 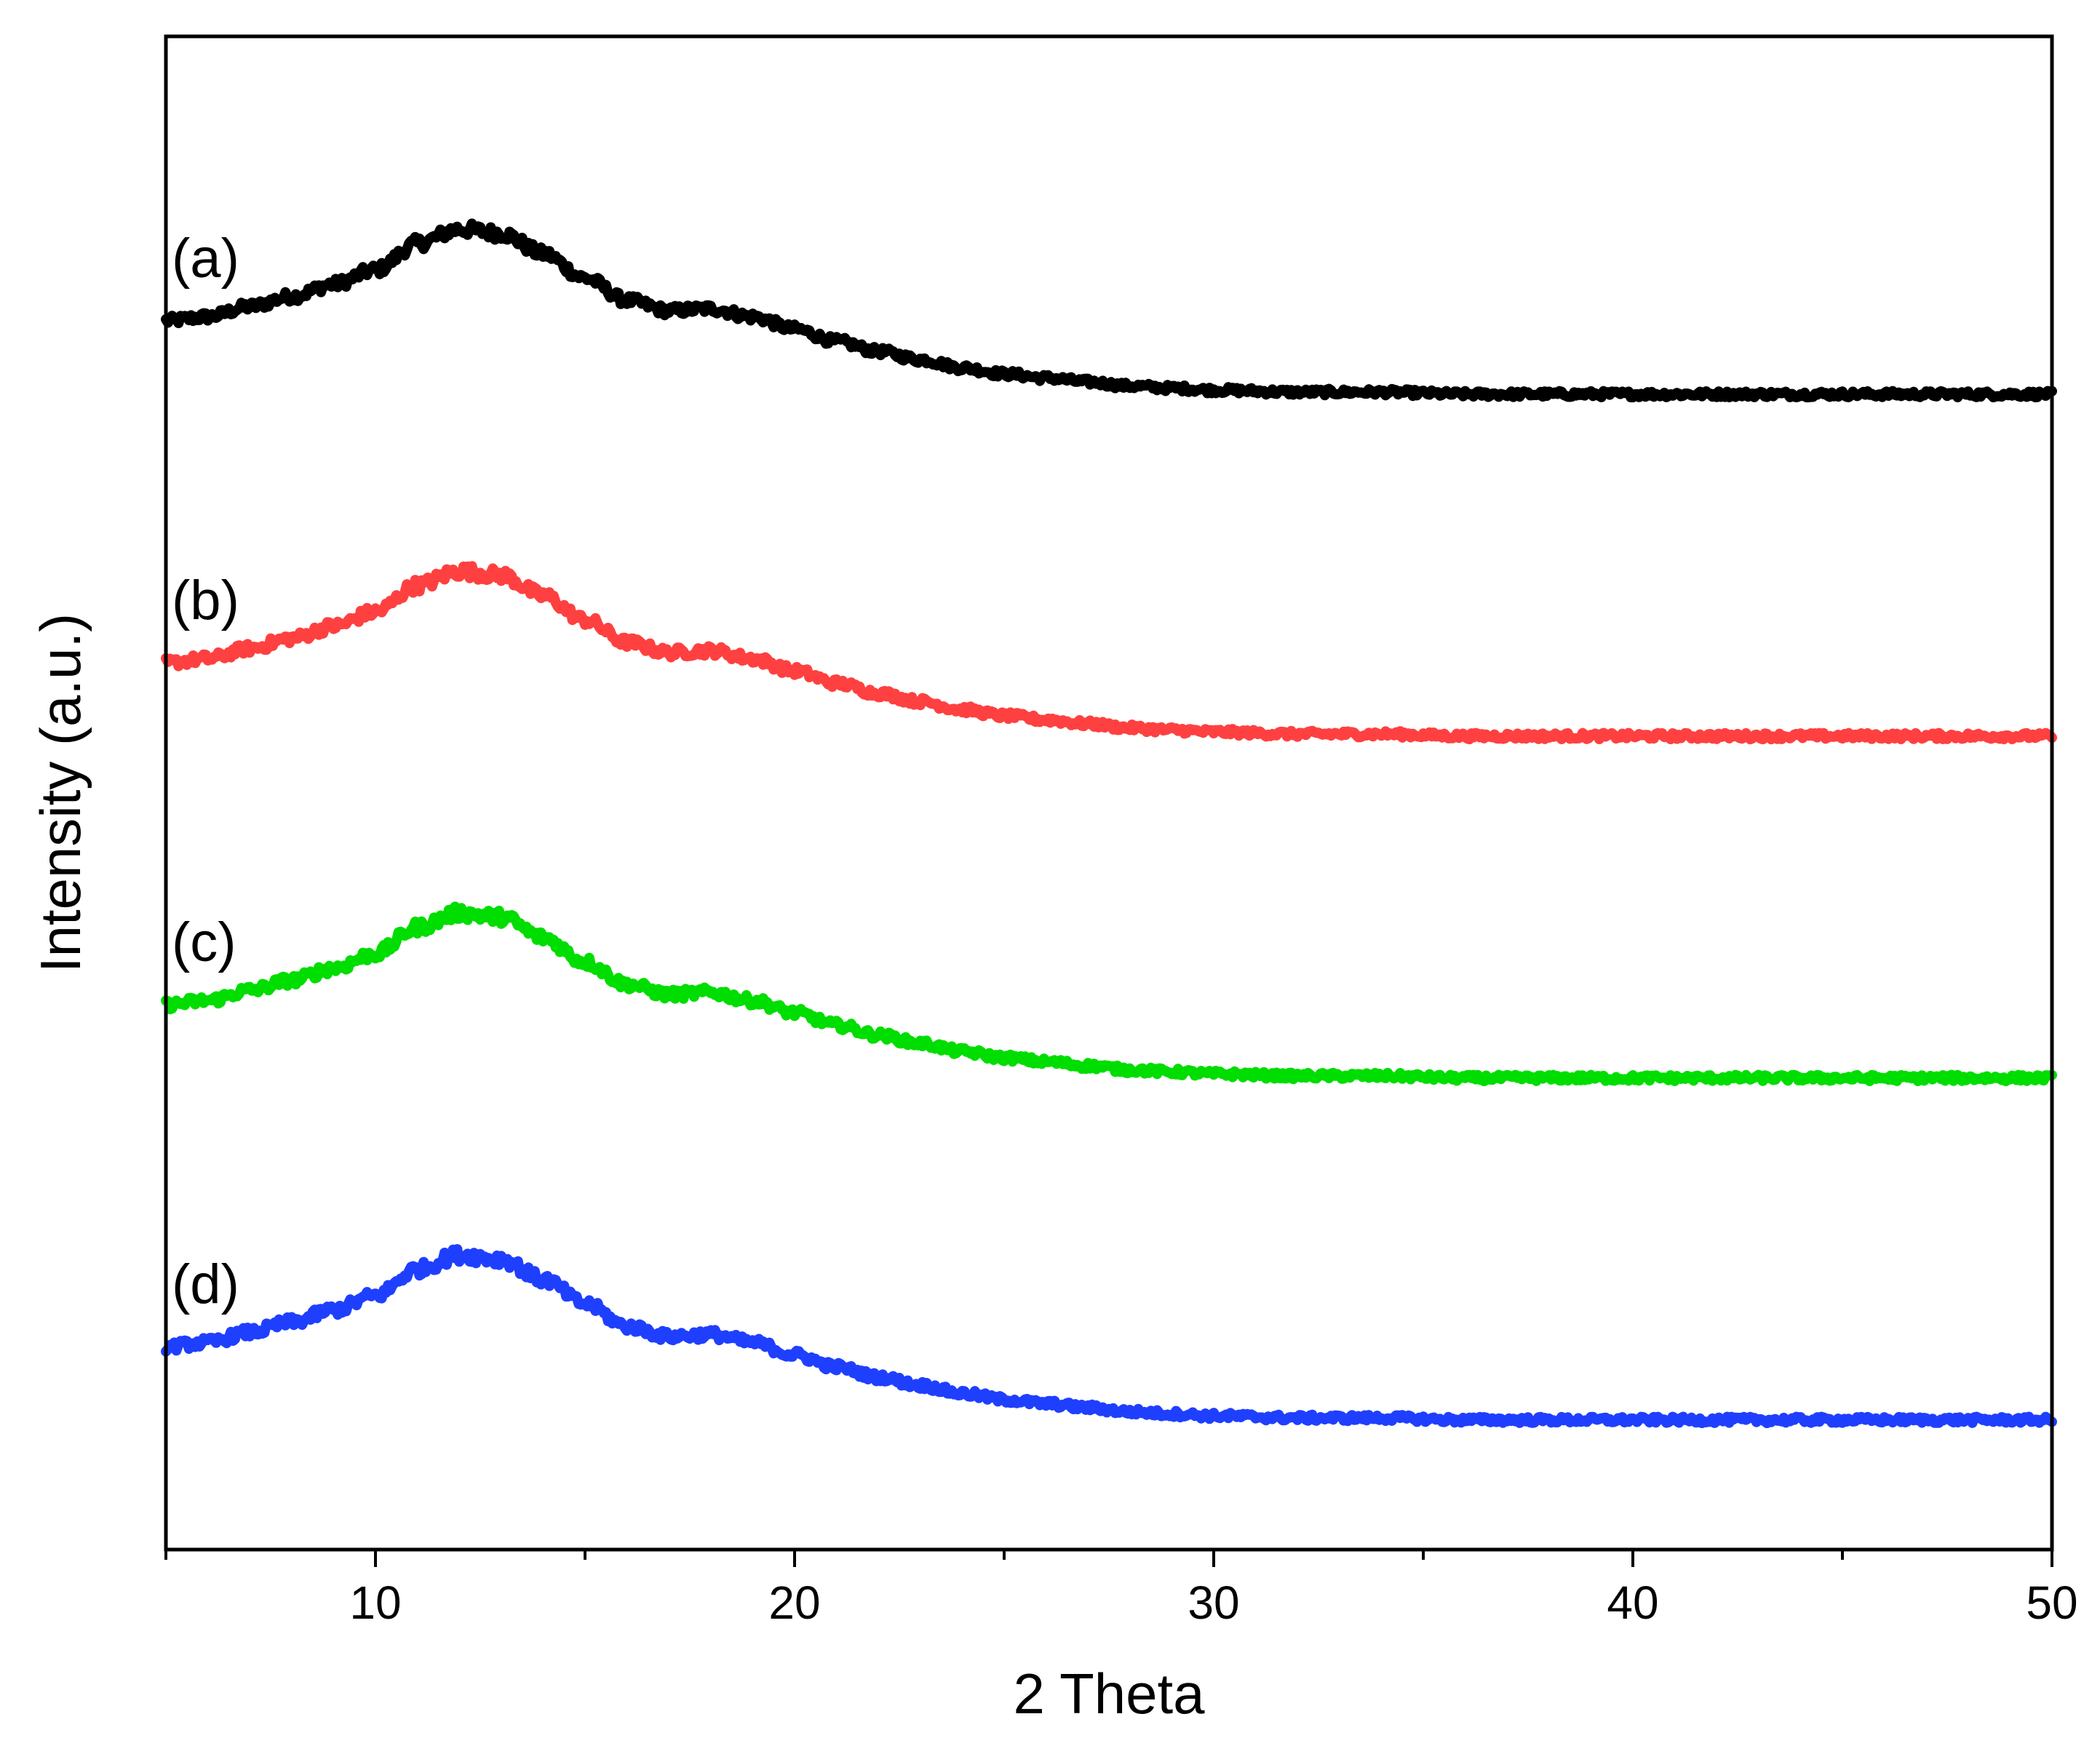 What do you see at coordinates (1109, 1336) in the screenshot?
I see `series-line-d` at bounding box center [1109, 1336].